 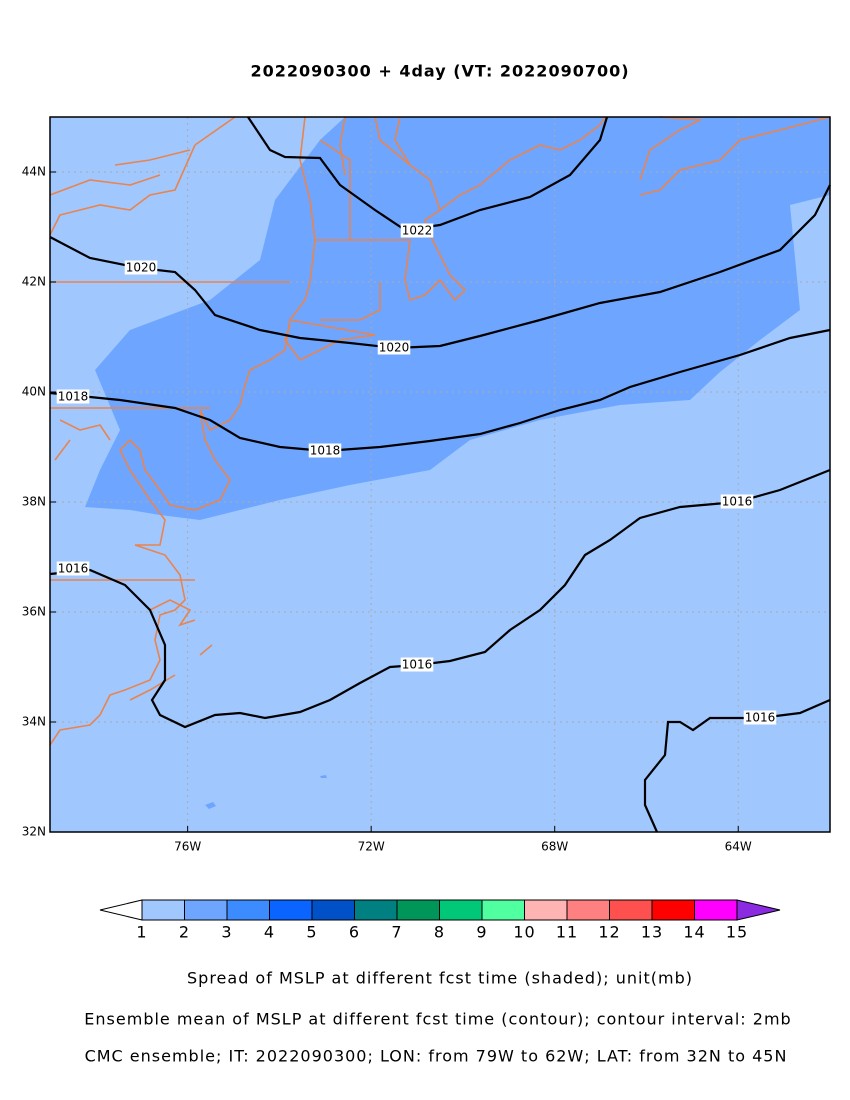 I want to click on colorbar-label: 1, so click(x=141, y=932).